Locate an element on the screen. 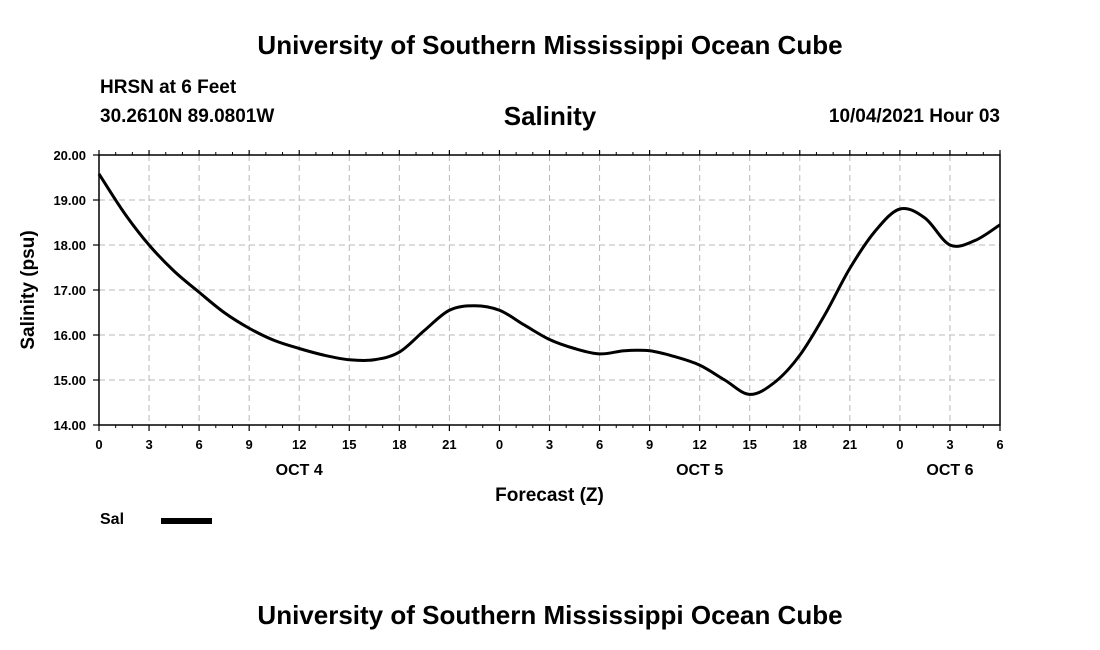 This screenshot has height=650, width=1100. coordinates-label: 30.2610N 89.0801W is located at coordinates (187, 116).